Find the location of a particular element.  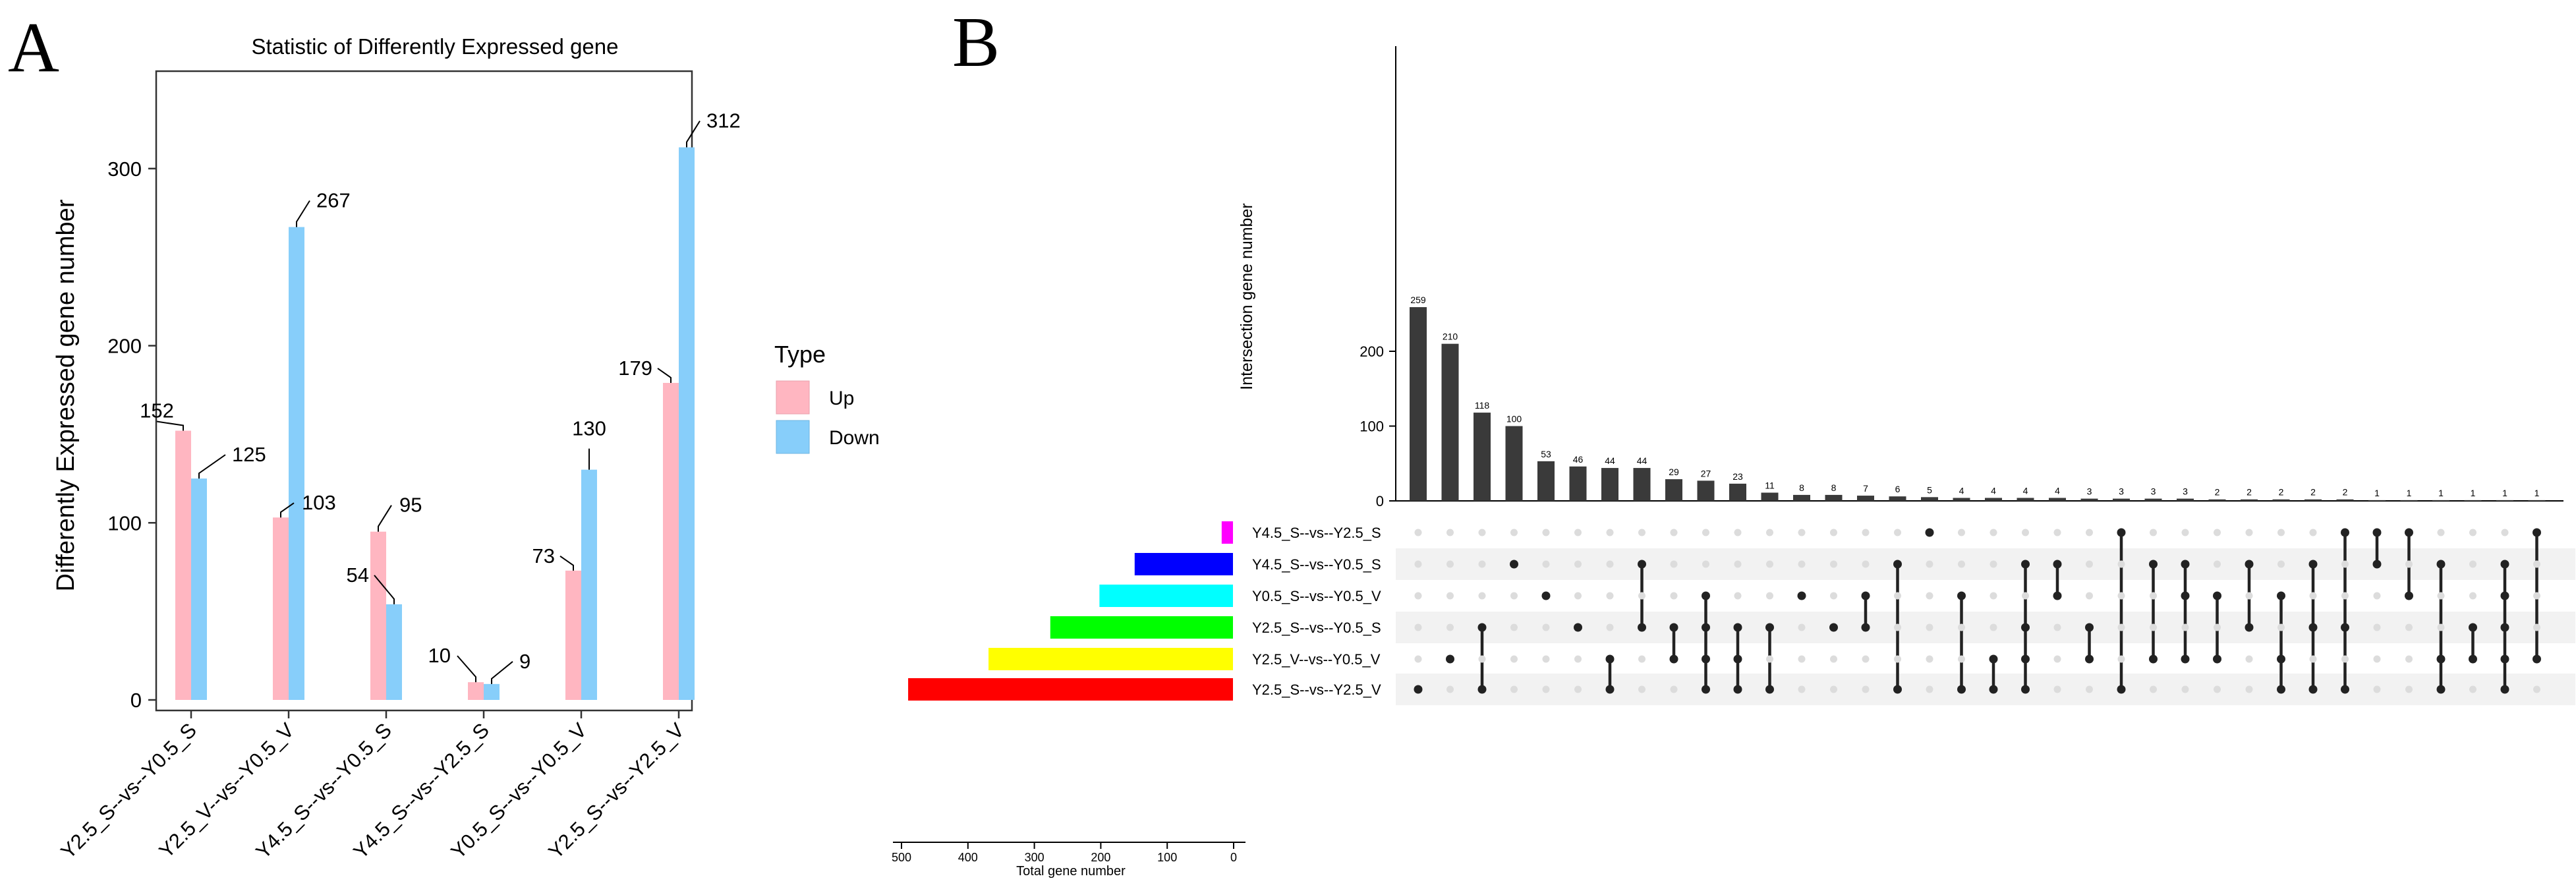

intersection-bar-label: 2 is located at coordinates (2345, 493).